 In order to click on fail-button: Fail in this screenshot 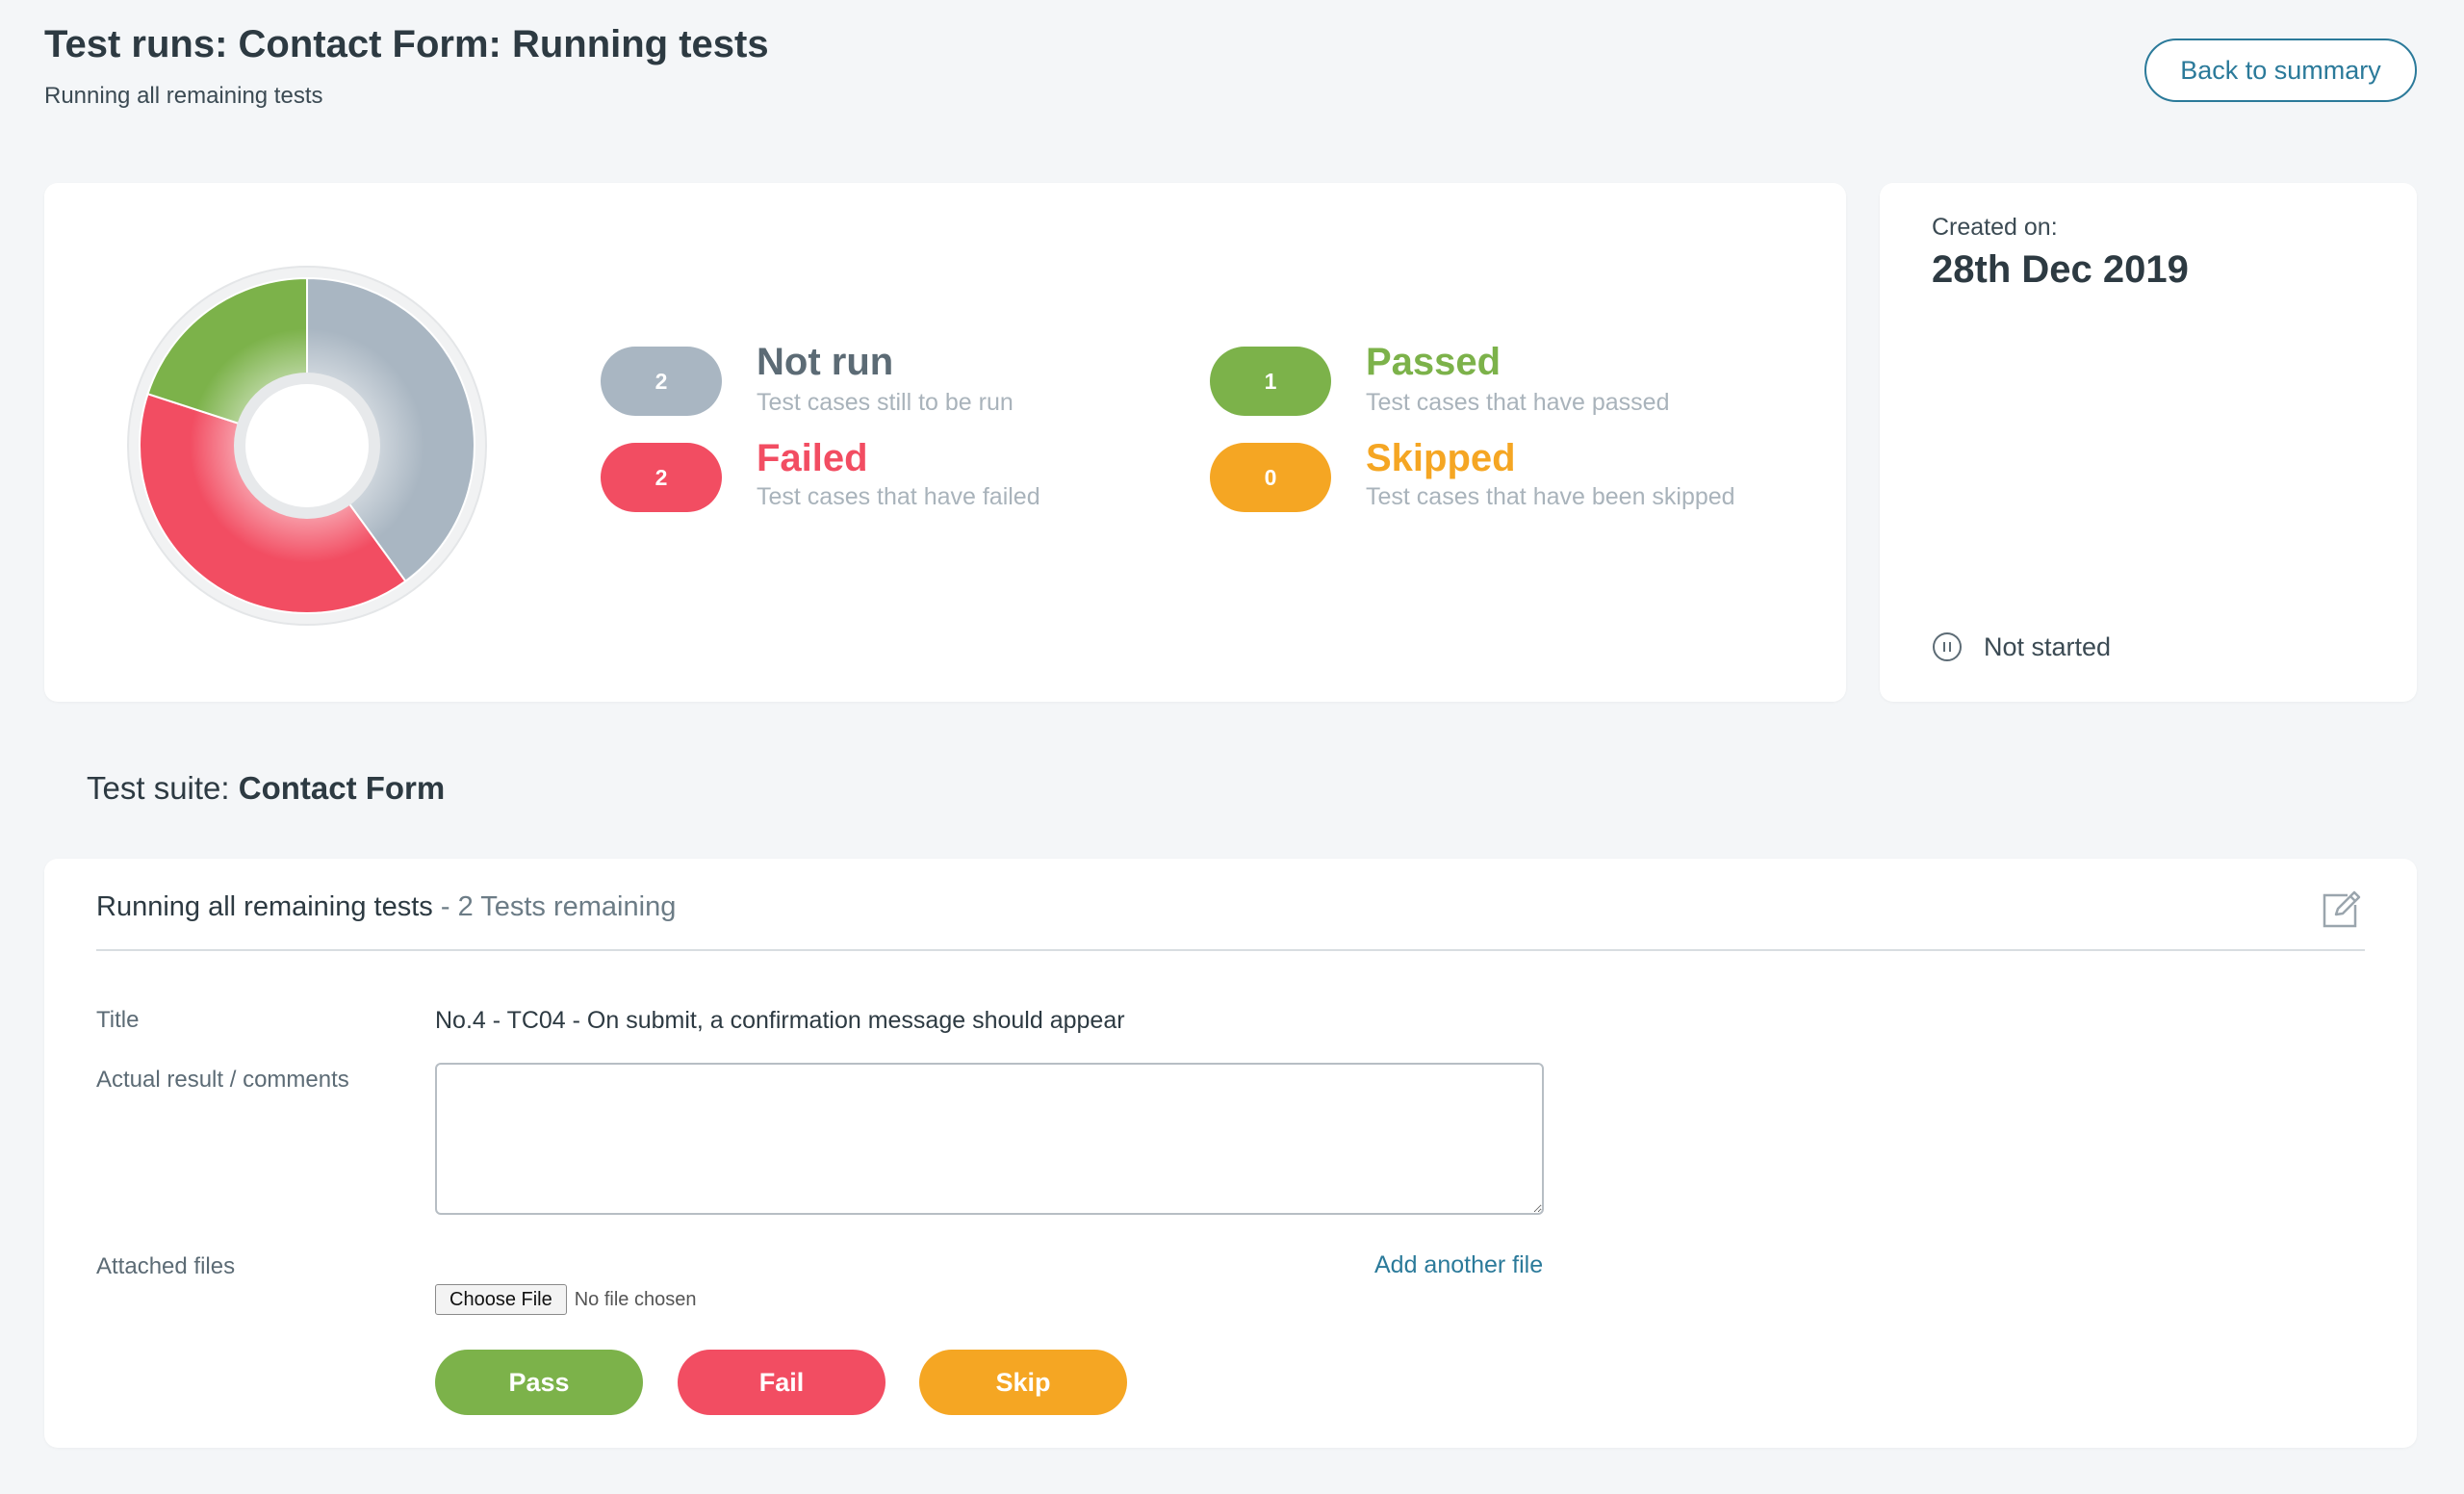, I will do `click(782, 1382)`.